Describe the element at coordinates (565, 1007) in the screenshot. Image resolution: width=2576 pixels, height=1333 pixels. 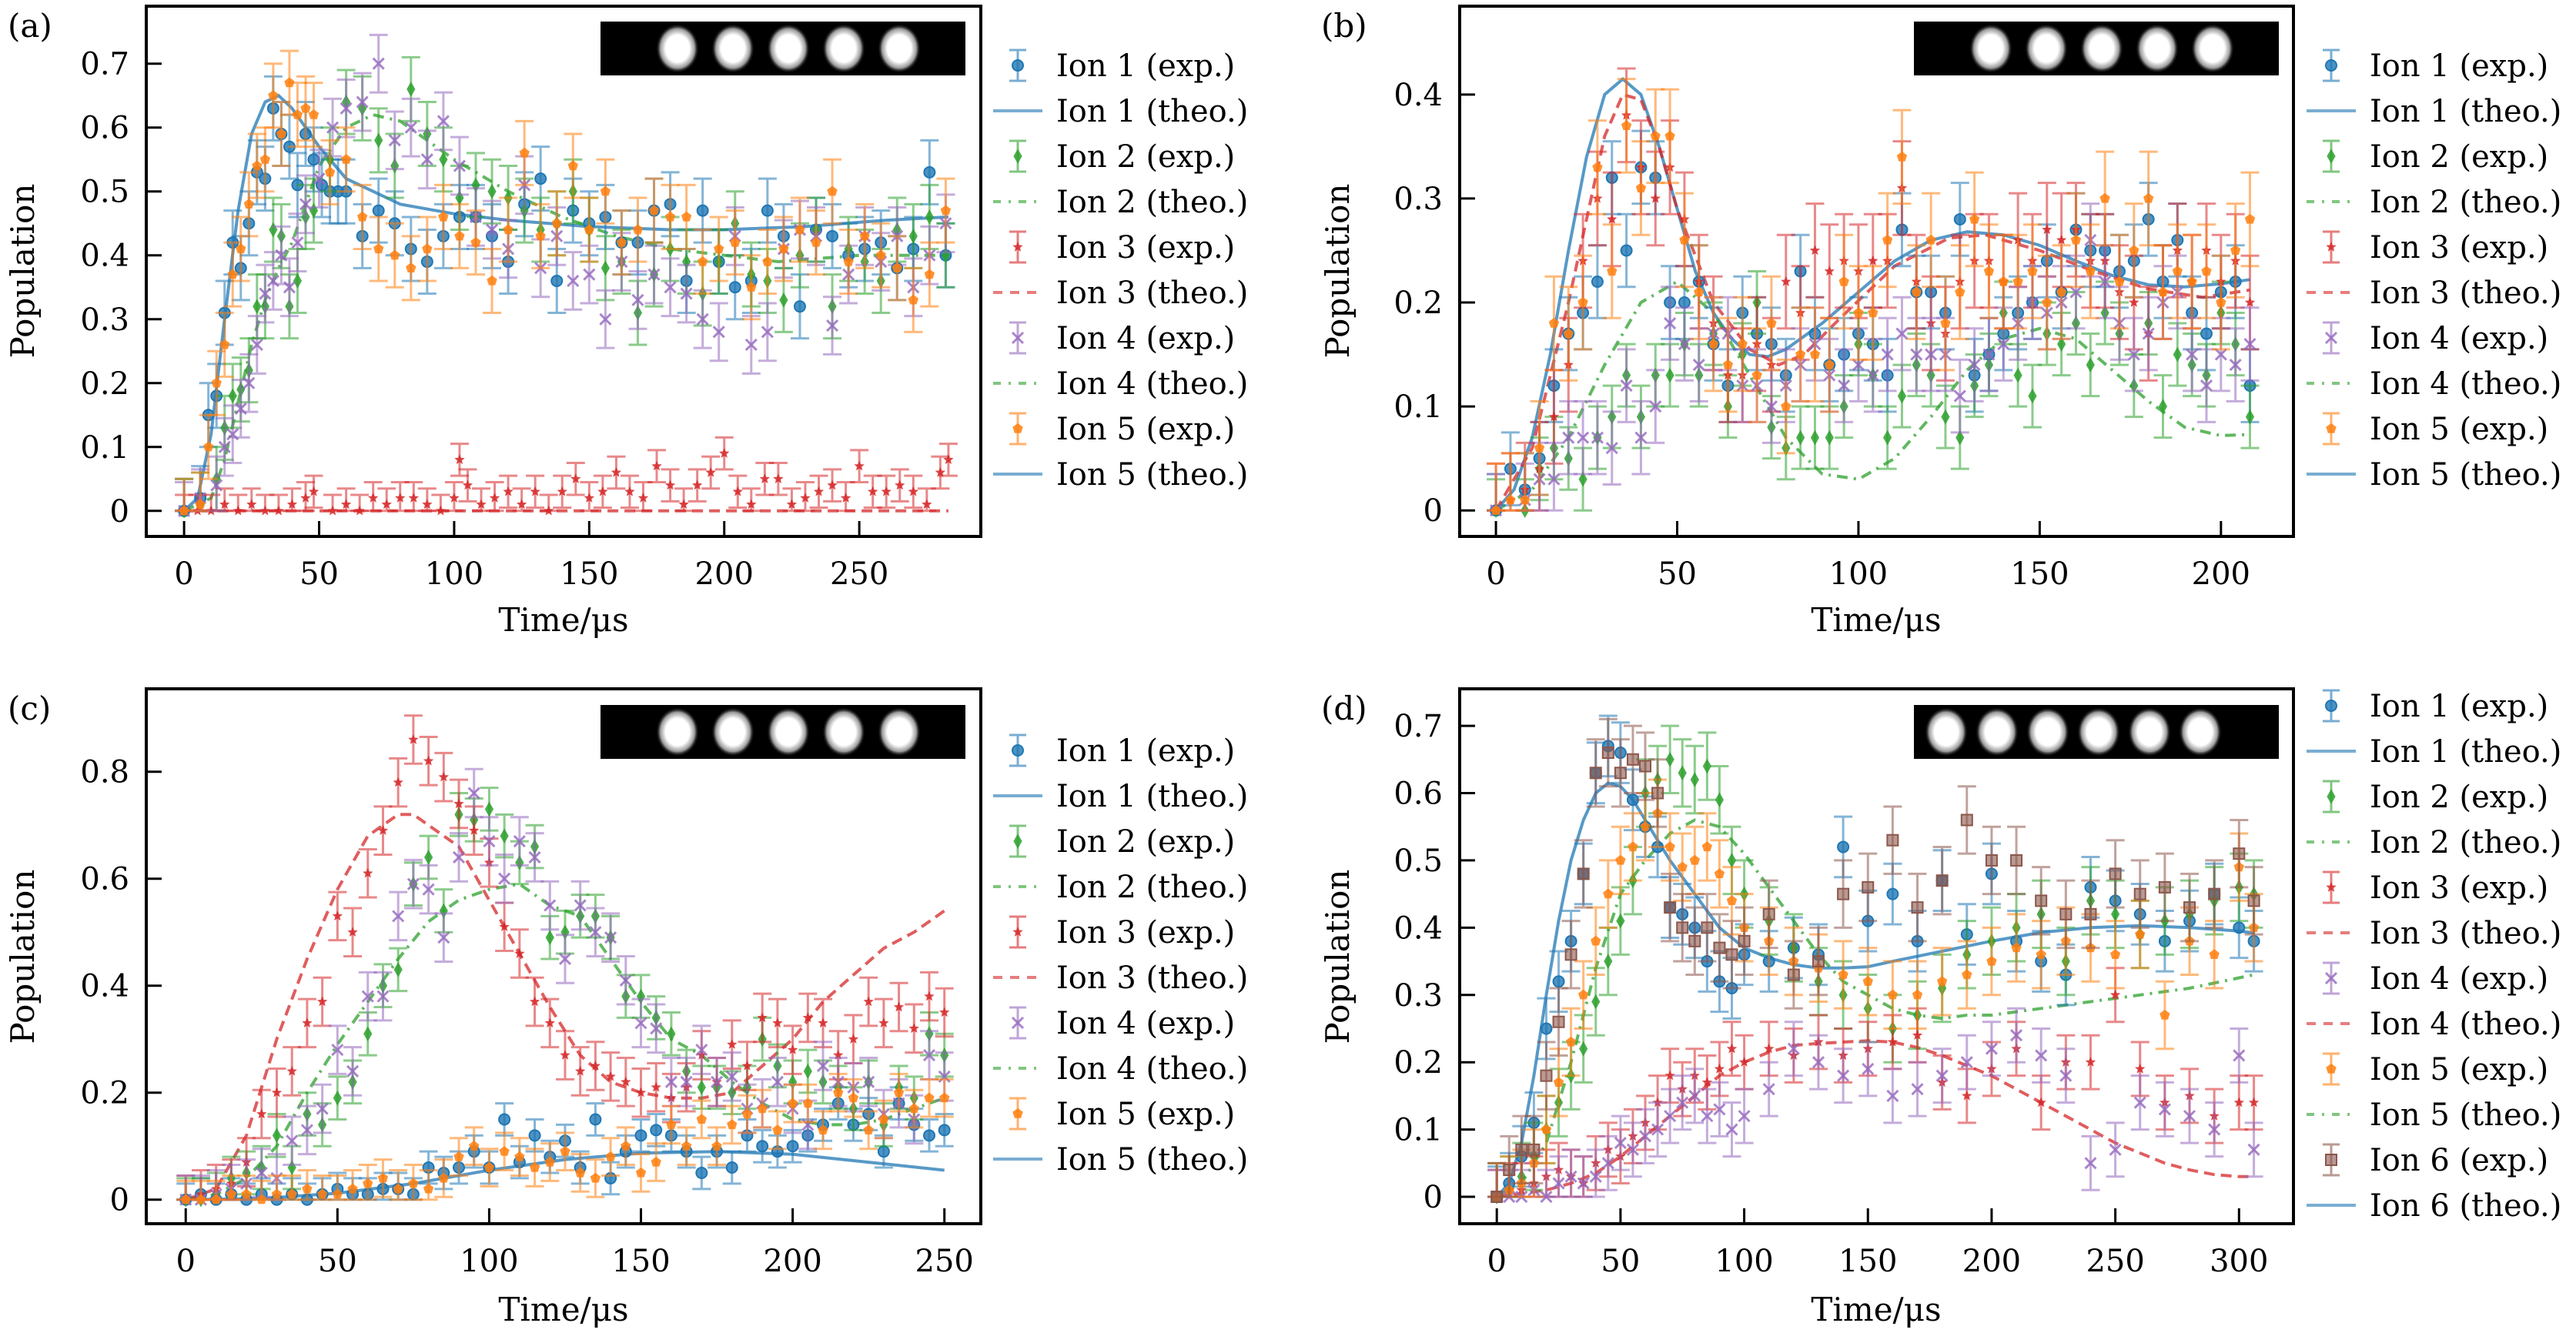
I see `theory-line` at that location.